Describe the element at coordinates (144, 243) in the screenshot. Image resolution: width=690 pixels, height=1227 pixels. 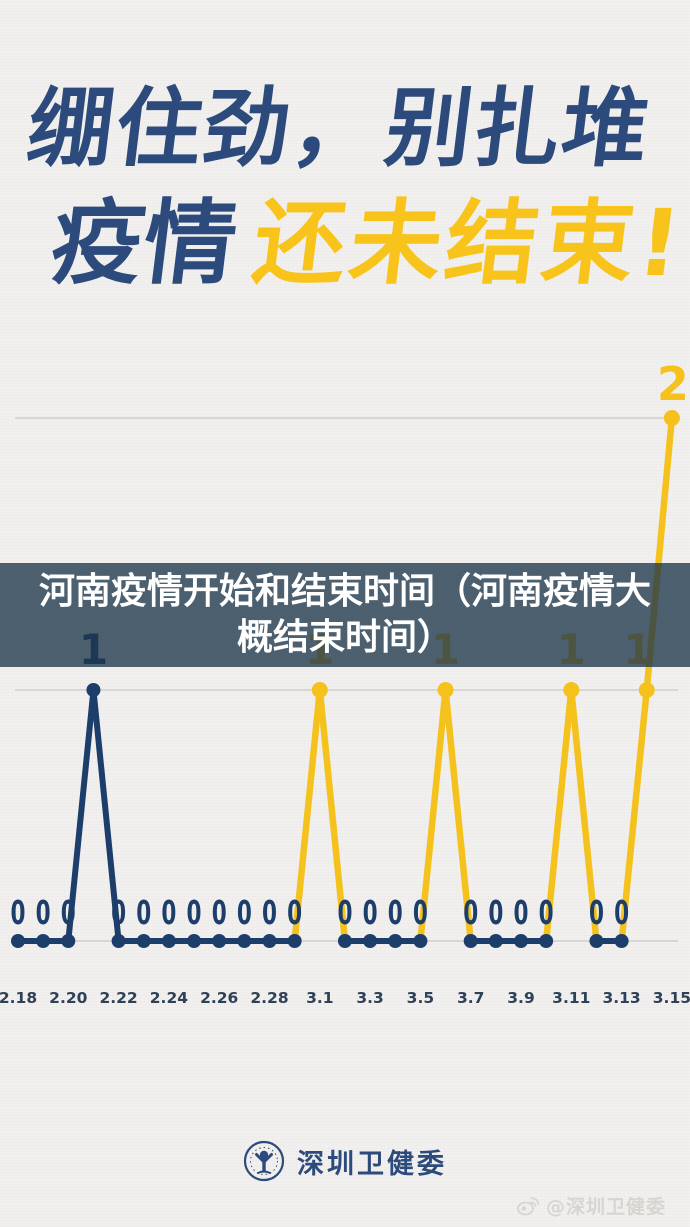
I see `headline-line2-navy: 疫情` at that location.